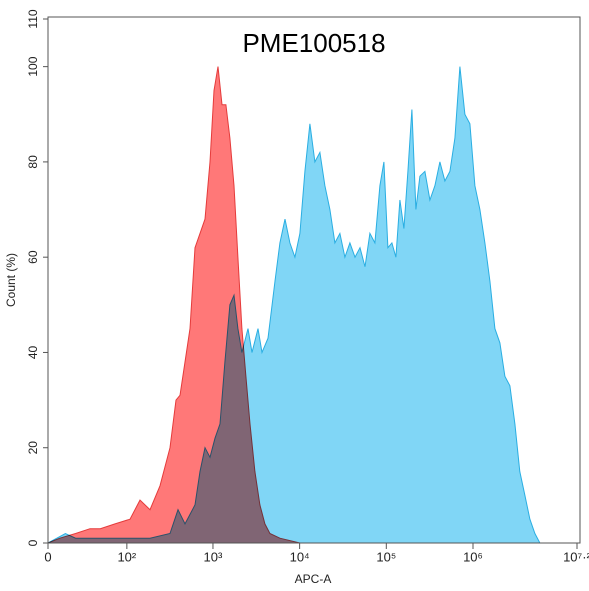  What do you see at coordinates (576, 556) in the screenshot?
I see `x-tick-label: 10⁷·²` at bounding box center [576, 556].